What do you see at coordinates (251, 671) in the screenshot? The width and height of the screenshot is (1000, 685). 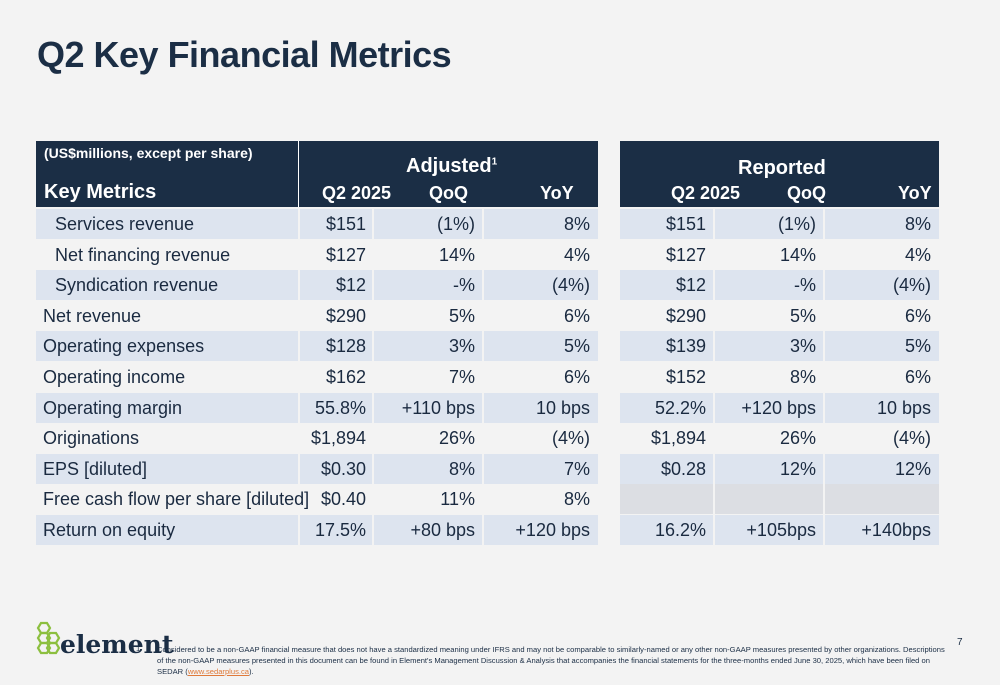 I see `footnote-end: ).` at bounding box center [251, 671].